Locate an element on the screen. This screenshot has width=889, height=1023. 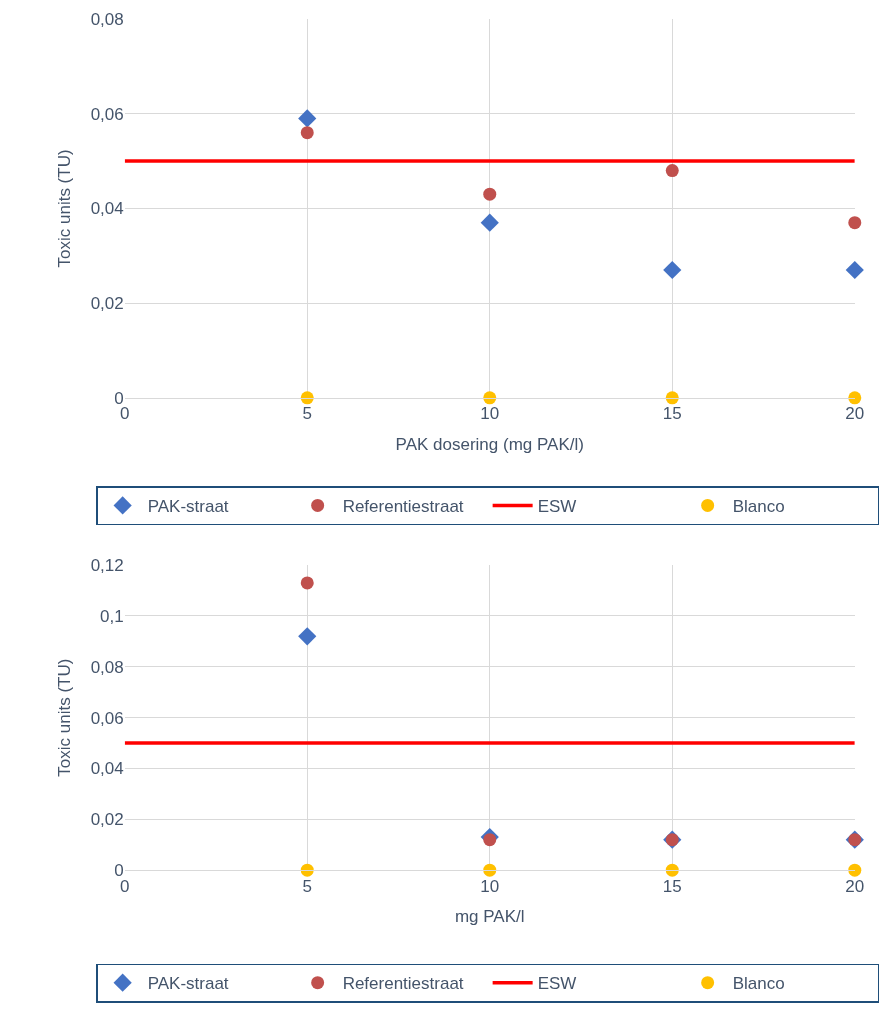
x-axis-title: PAK dosering (mg PAK/l) is located at coordinates (489, 444).